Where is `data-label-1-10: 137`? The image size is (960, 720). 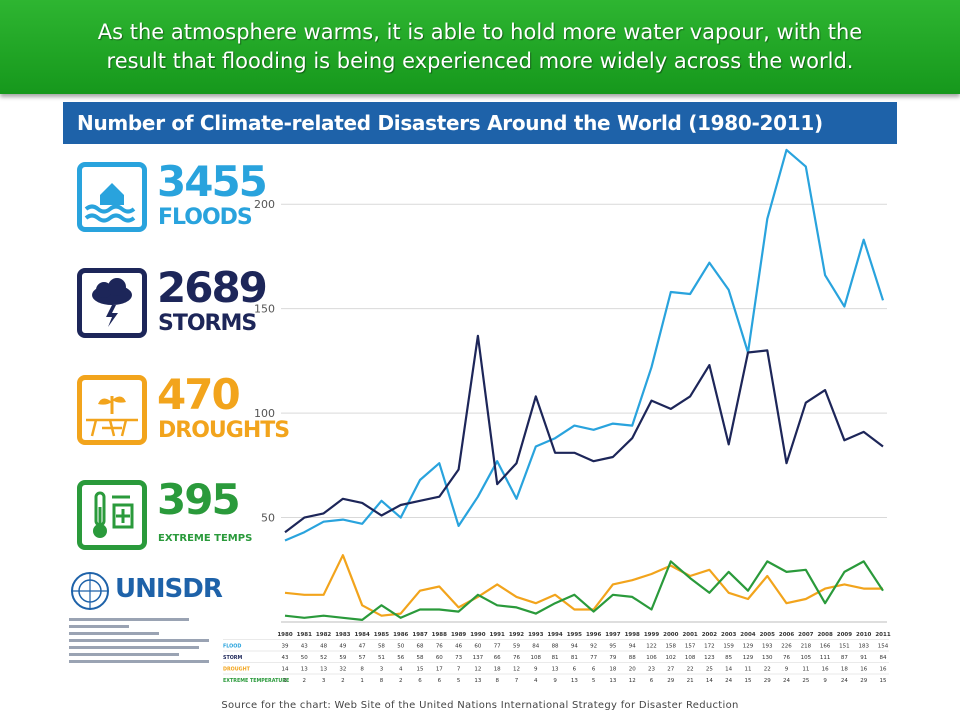
data-label-1-10: 137 is located at coordinates (478, 658).